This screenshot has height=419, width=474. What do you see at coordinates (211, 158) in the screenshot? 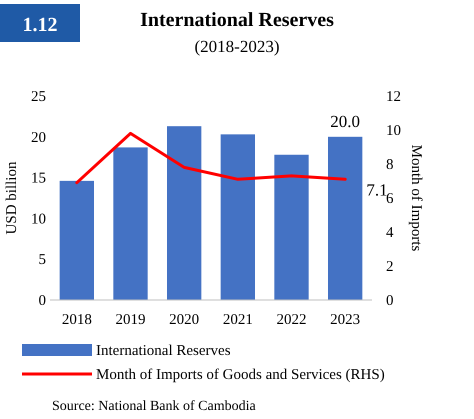
I see `line-series` at bounding box center [211, 158].